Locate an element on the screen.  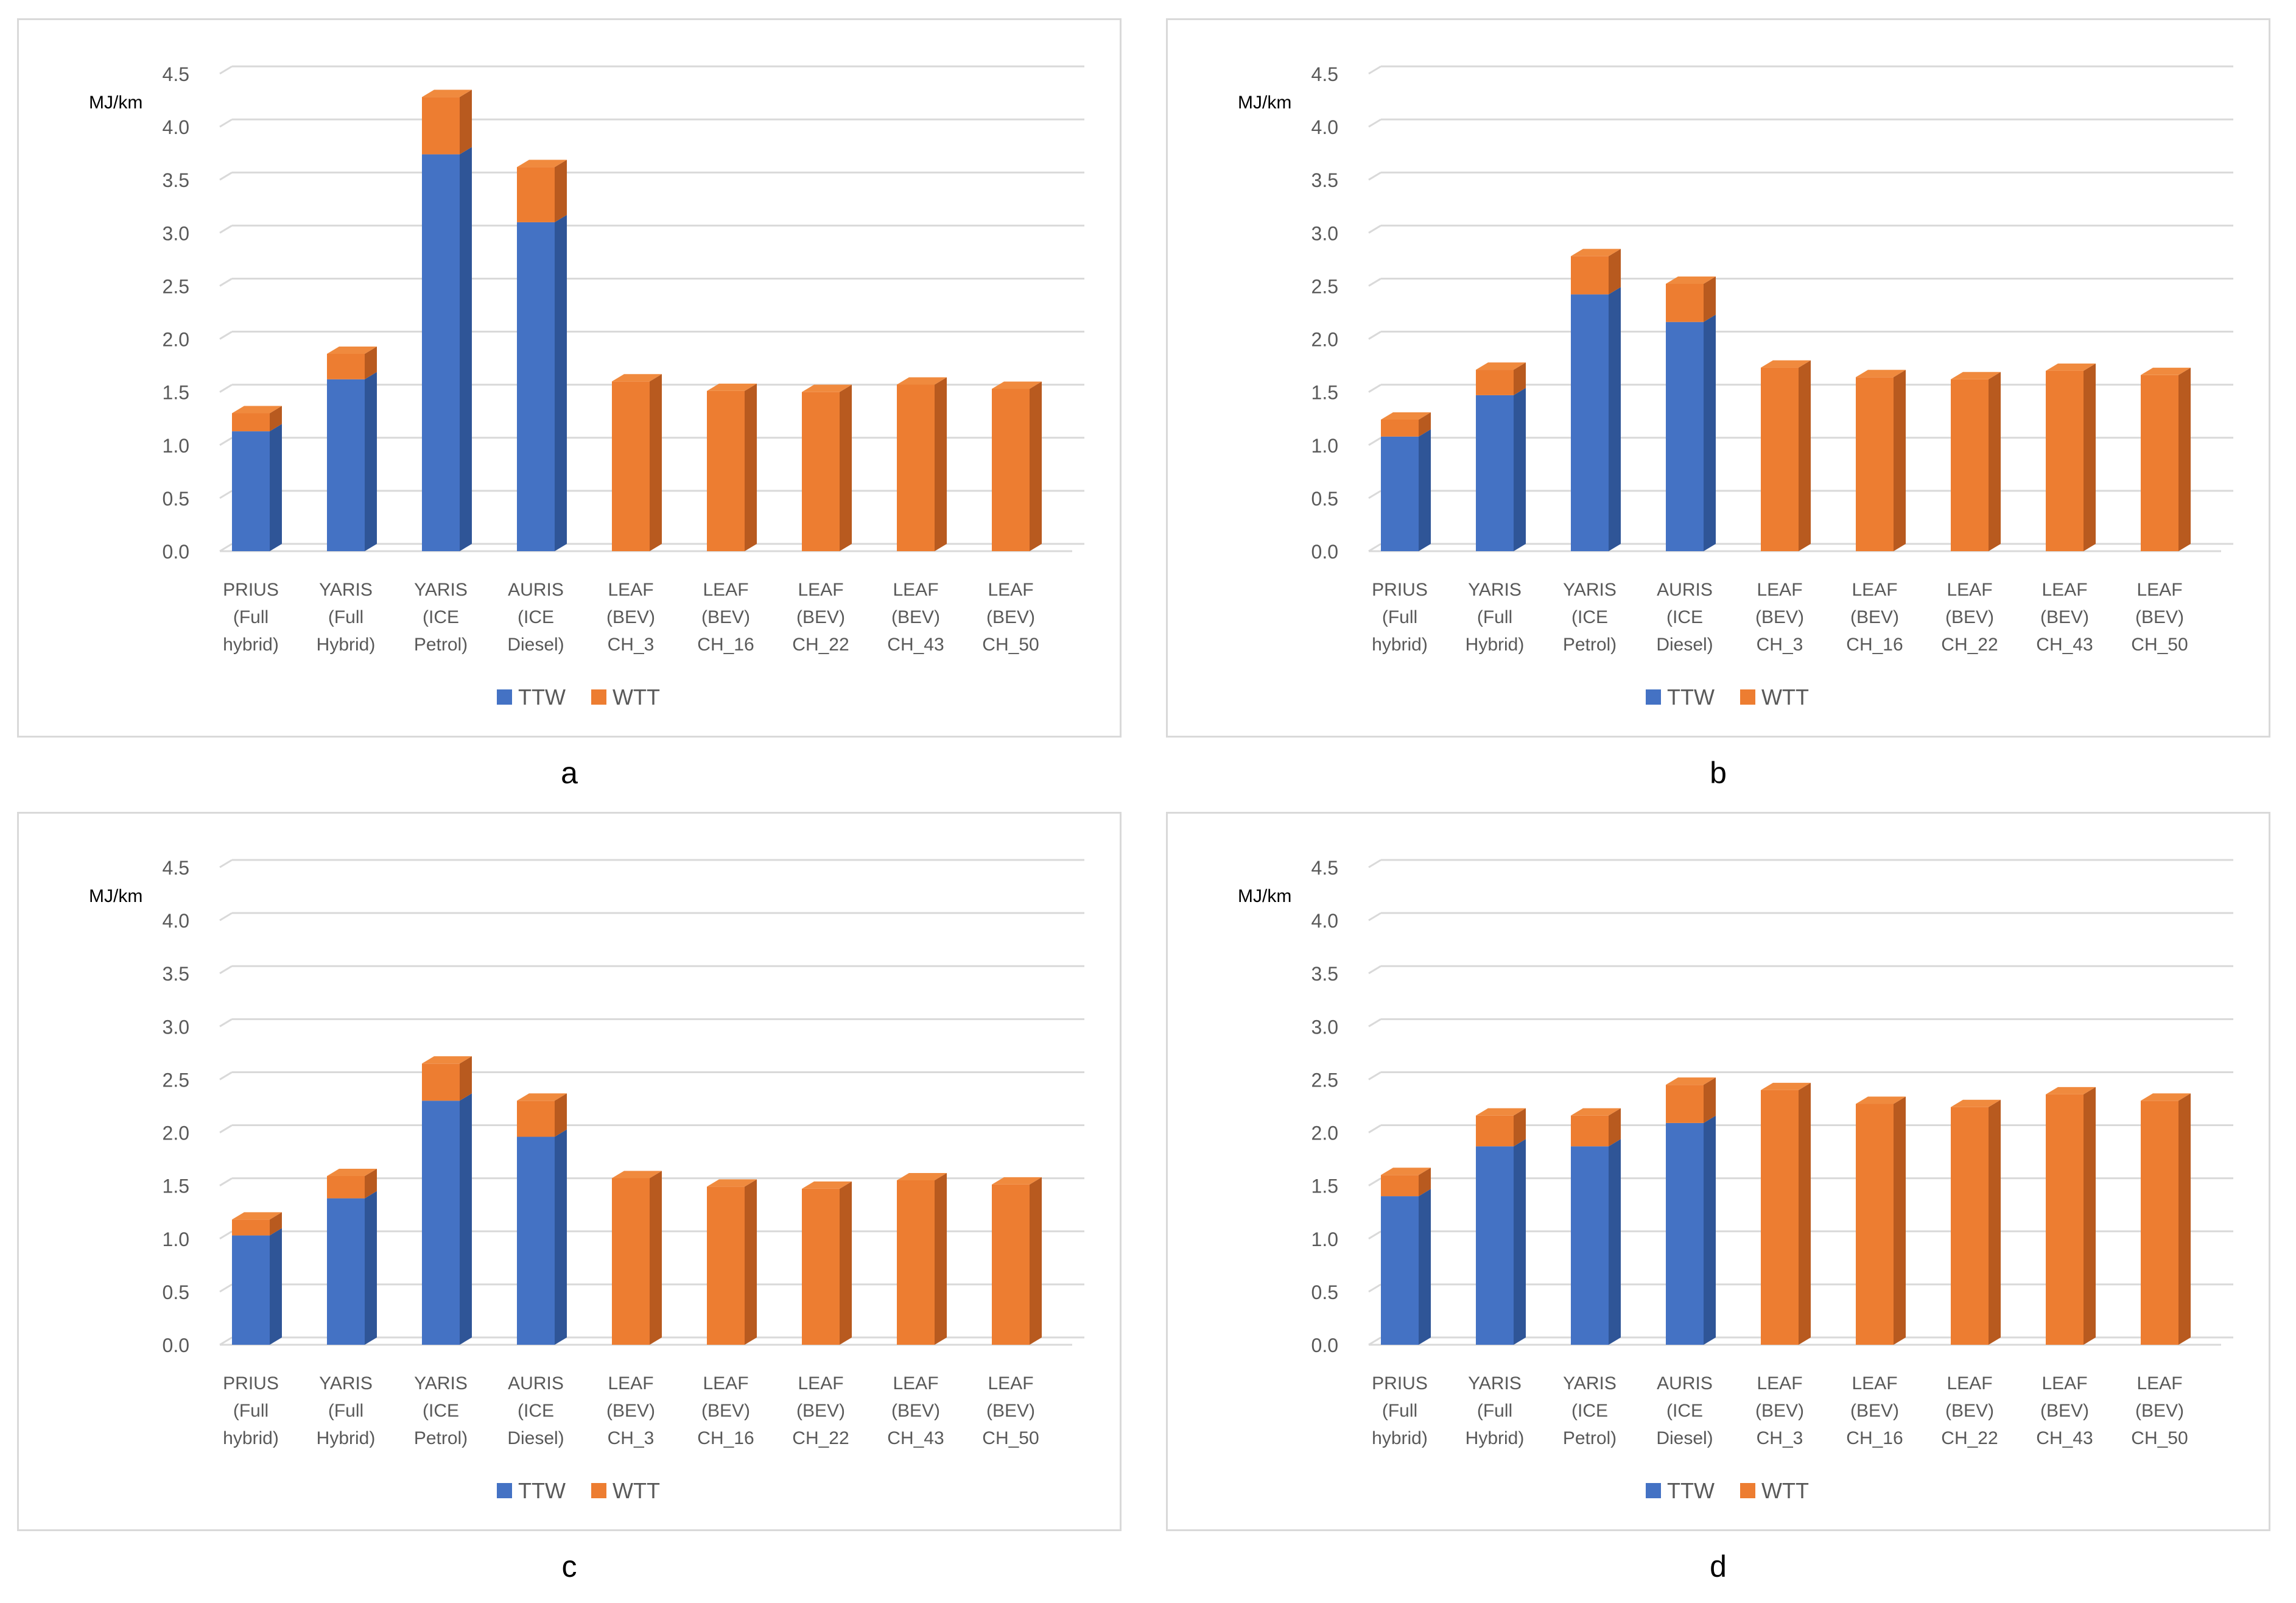
y-tick-label: 4.0 is located at coordinates (1324, 127).